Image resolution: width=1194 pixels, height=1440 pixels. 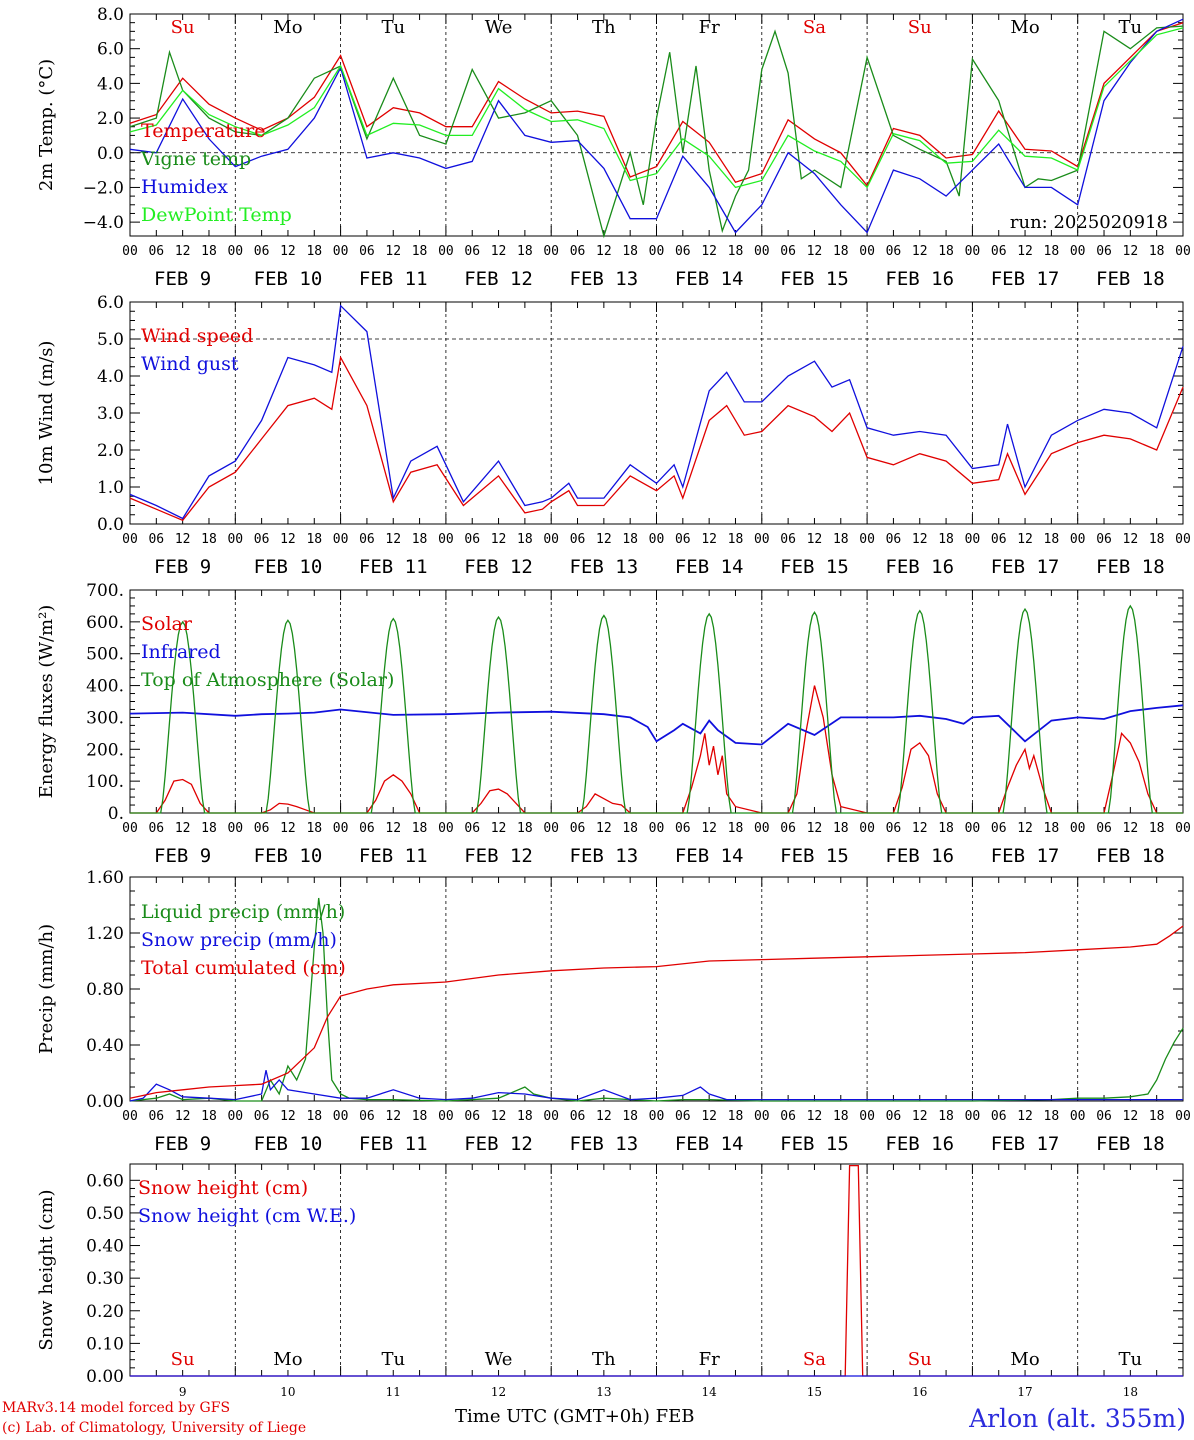 What do you see at coordinates (1130, 1392) in the screenshot?
I see `day-number-label: 18` at bounding box center [1130, 1392].